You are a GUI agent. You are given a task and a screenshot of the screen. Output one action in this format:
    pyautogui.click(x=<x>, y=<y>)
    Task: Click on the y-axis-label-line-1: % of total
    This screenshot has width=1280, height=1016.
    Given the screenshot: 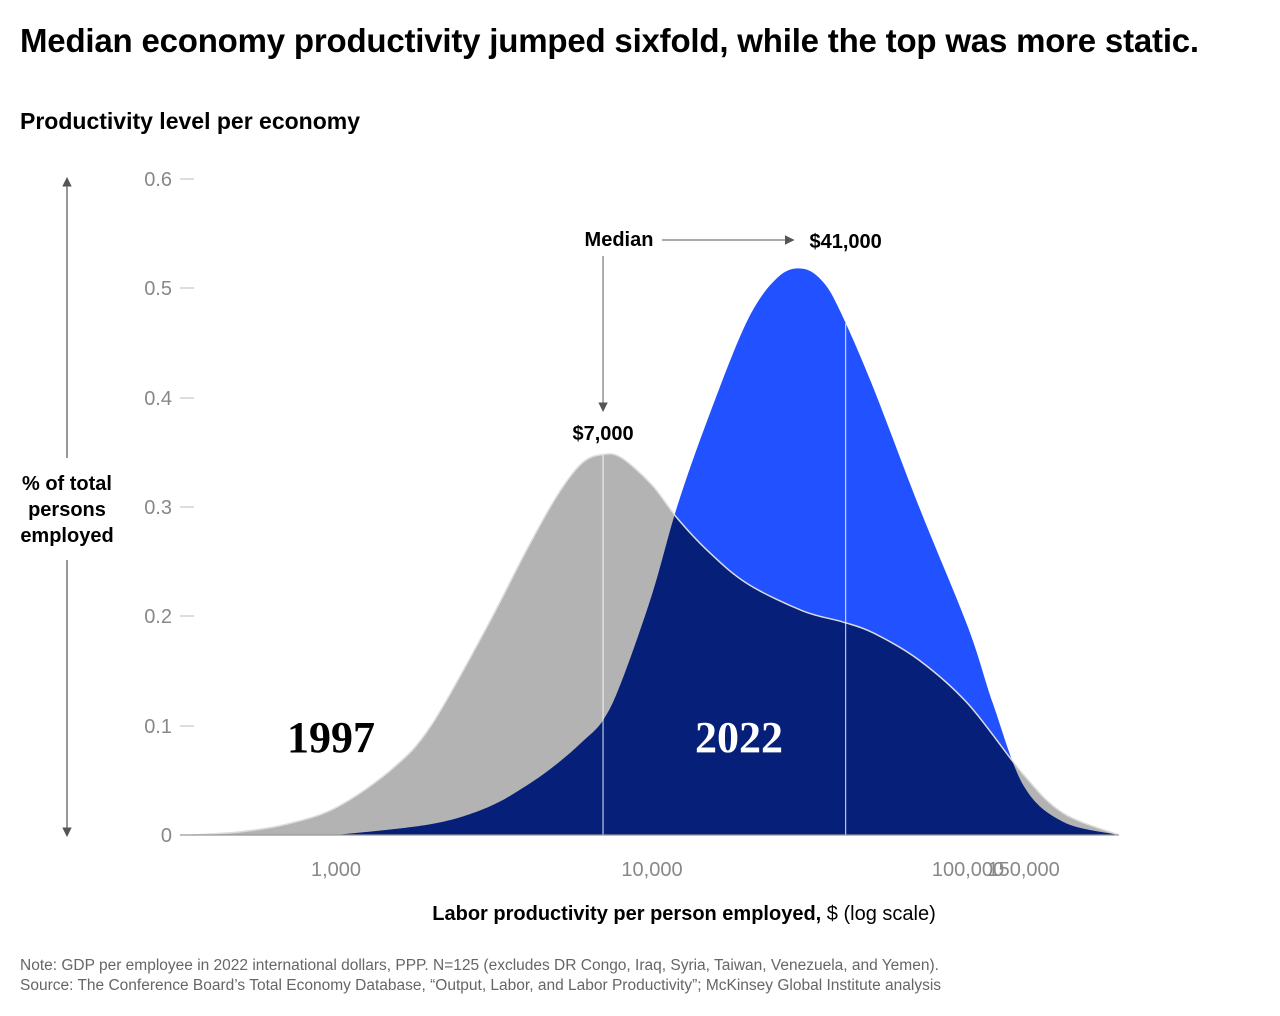 What is the action you would take?
    pyautogui.click(x=67, y=484)
    